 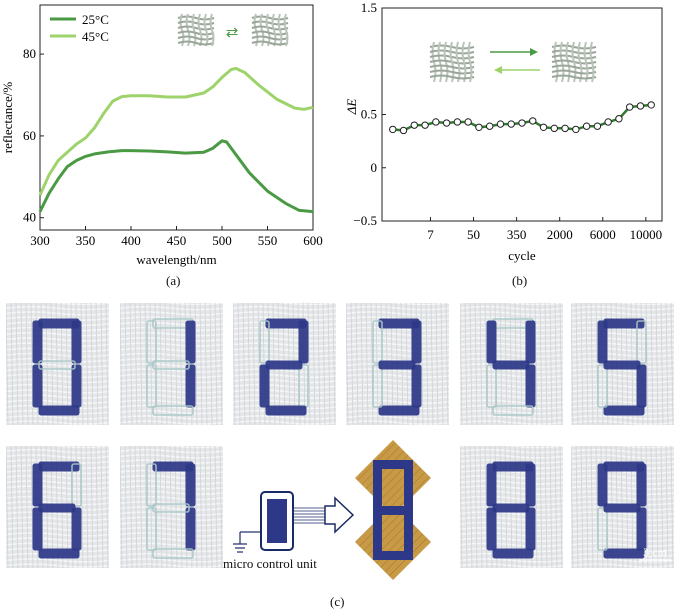 What do you see at coordinates (268, 240) in the screenshot?
I see `x-tick-label: 550` at bounding box center [268, 240].